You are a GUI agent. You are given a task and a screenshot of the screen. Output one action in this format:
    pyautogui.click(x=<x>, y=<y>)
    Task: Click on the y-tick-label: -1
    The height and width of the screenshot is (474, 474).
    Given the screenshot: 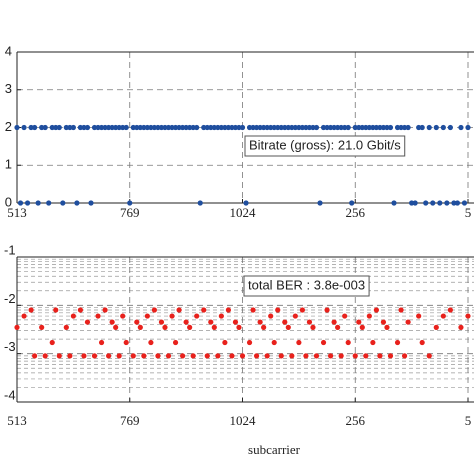 What is the action you would take?
    pyautogui.click(x=10, y=249)
    